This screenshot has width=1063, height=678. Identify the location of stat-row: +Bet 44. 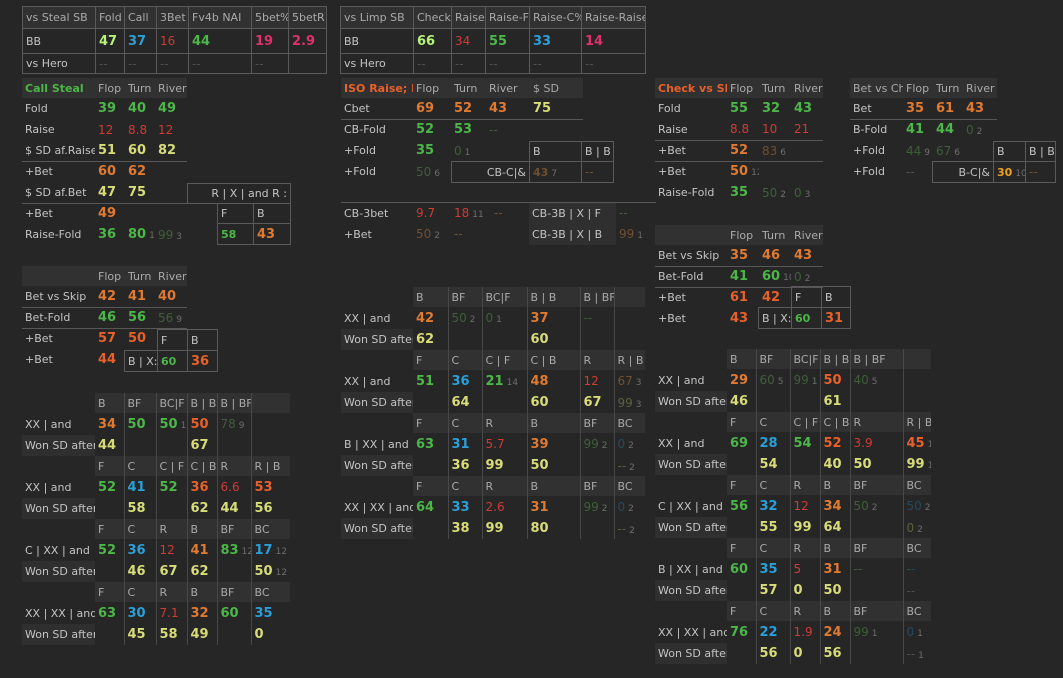
(104, 359).